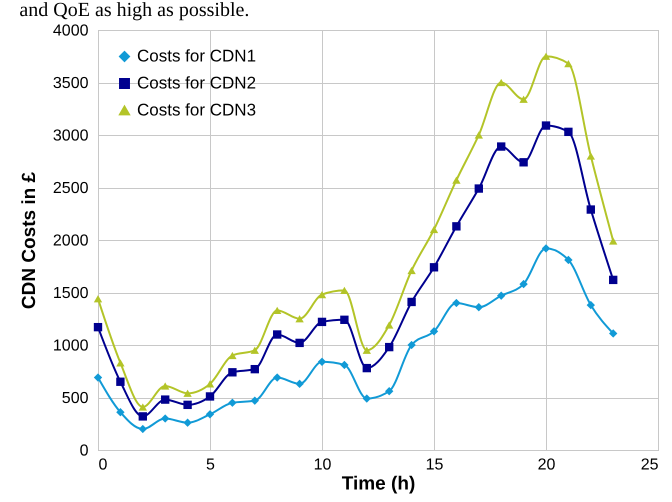 This screenshot has width=672, height=502. What do you see at coordinates (211, 465) in the screenshot?
I see `x-tick-label: 5` at bounding box center [211, 465].